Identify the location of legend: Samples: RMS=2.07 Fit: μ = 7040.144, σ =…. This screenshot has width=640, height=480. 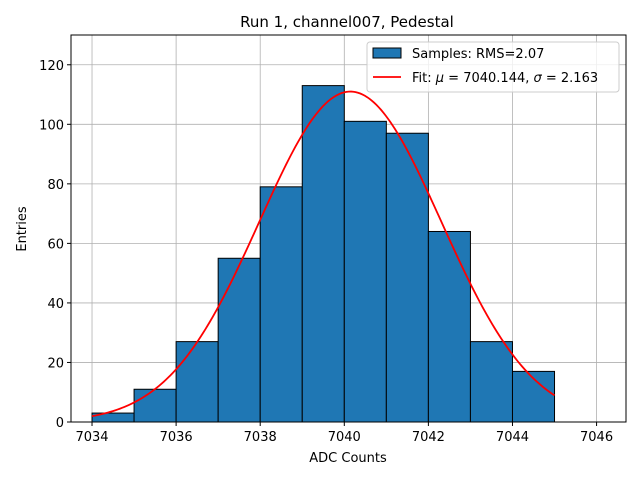
(493, 67).